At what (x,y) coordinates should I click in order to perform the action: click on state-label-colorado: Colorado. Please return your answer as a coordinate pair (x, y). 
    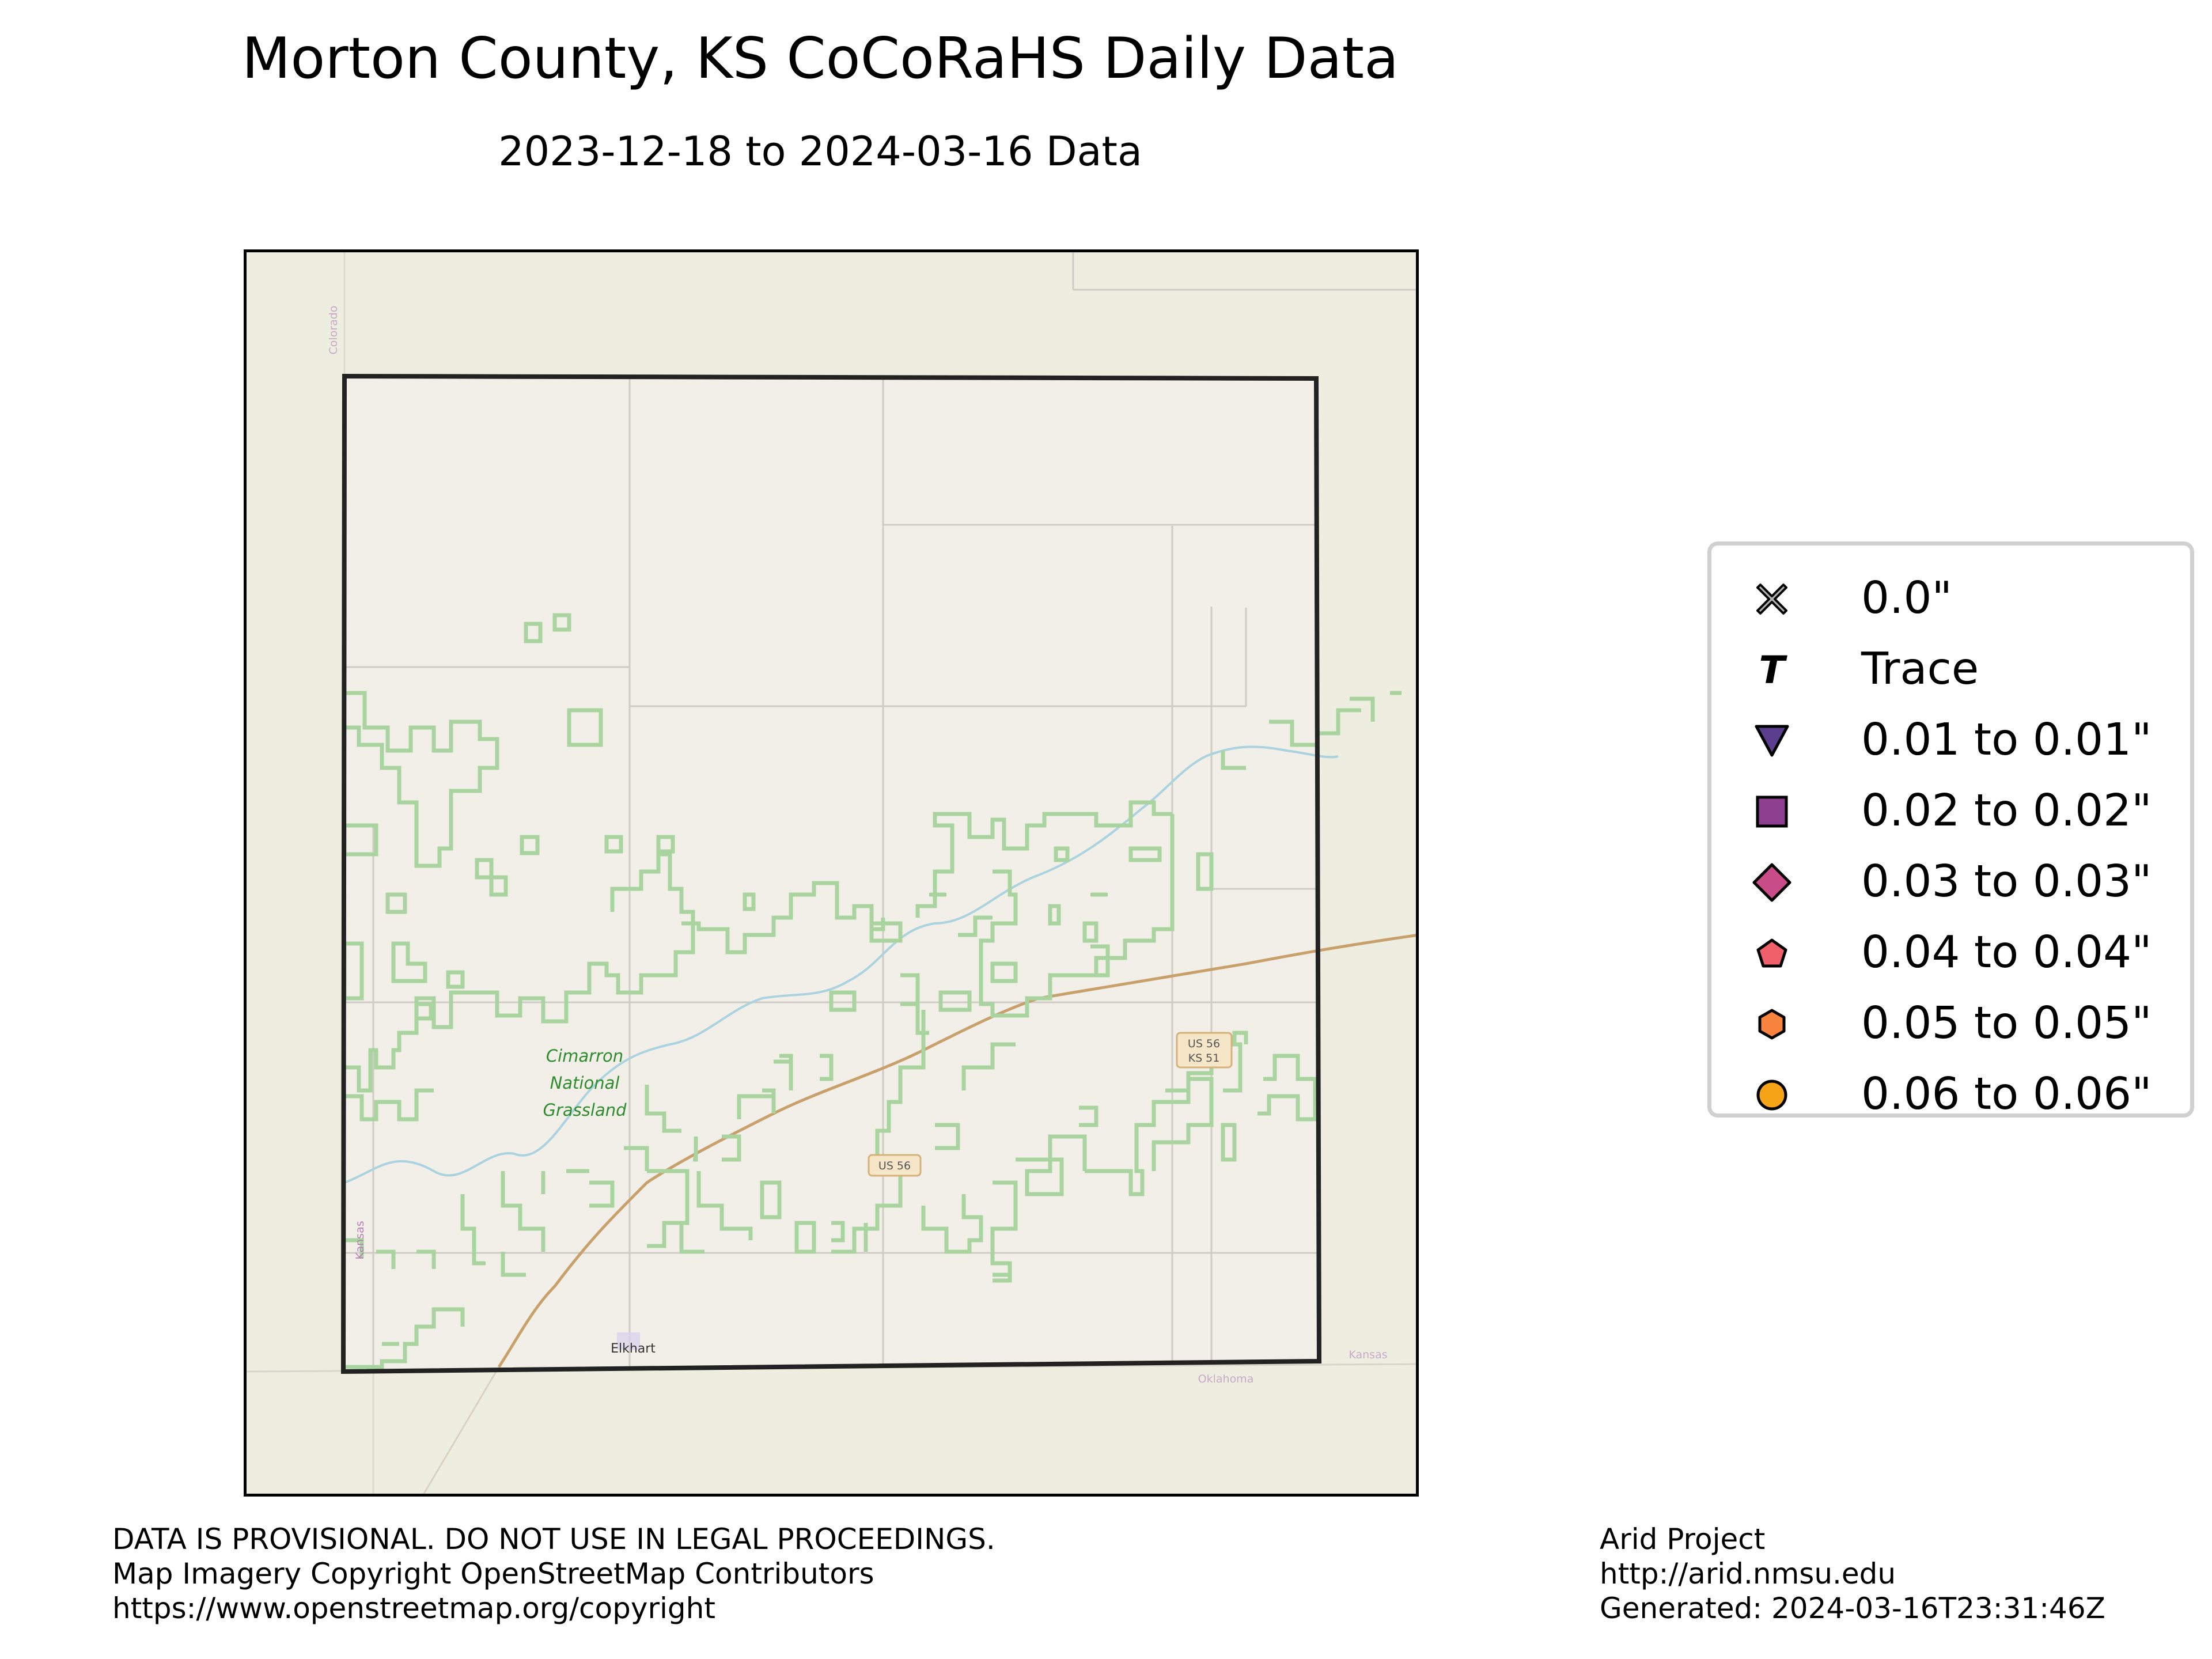
    Looking at the image, I should click on (333, 330).